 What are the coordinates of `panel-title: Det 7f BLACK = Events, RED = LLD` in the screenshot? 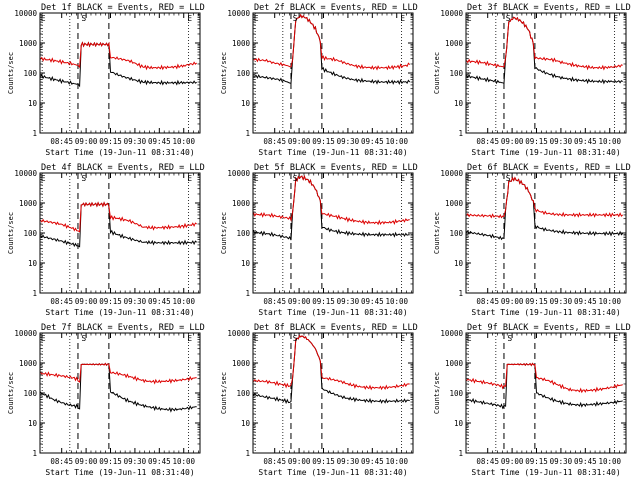 It's located at (123, 328).